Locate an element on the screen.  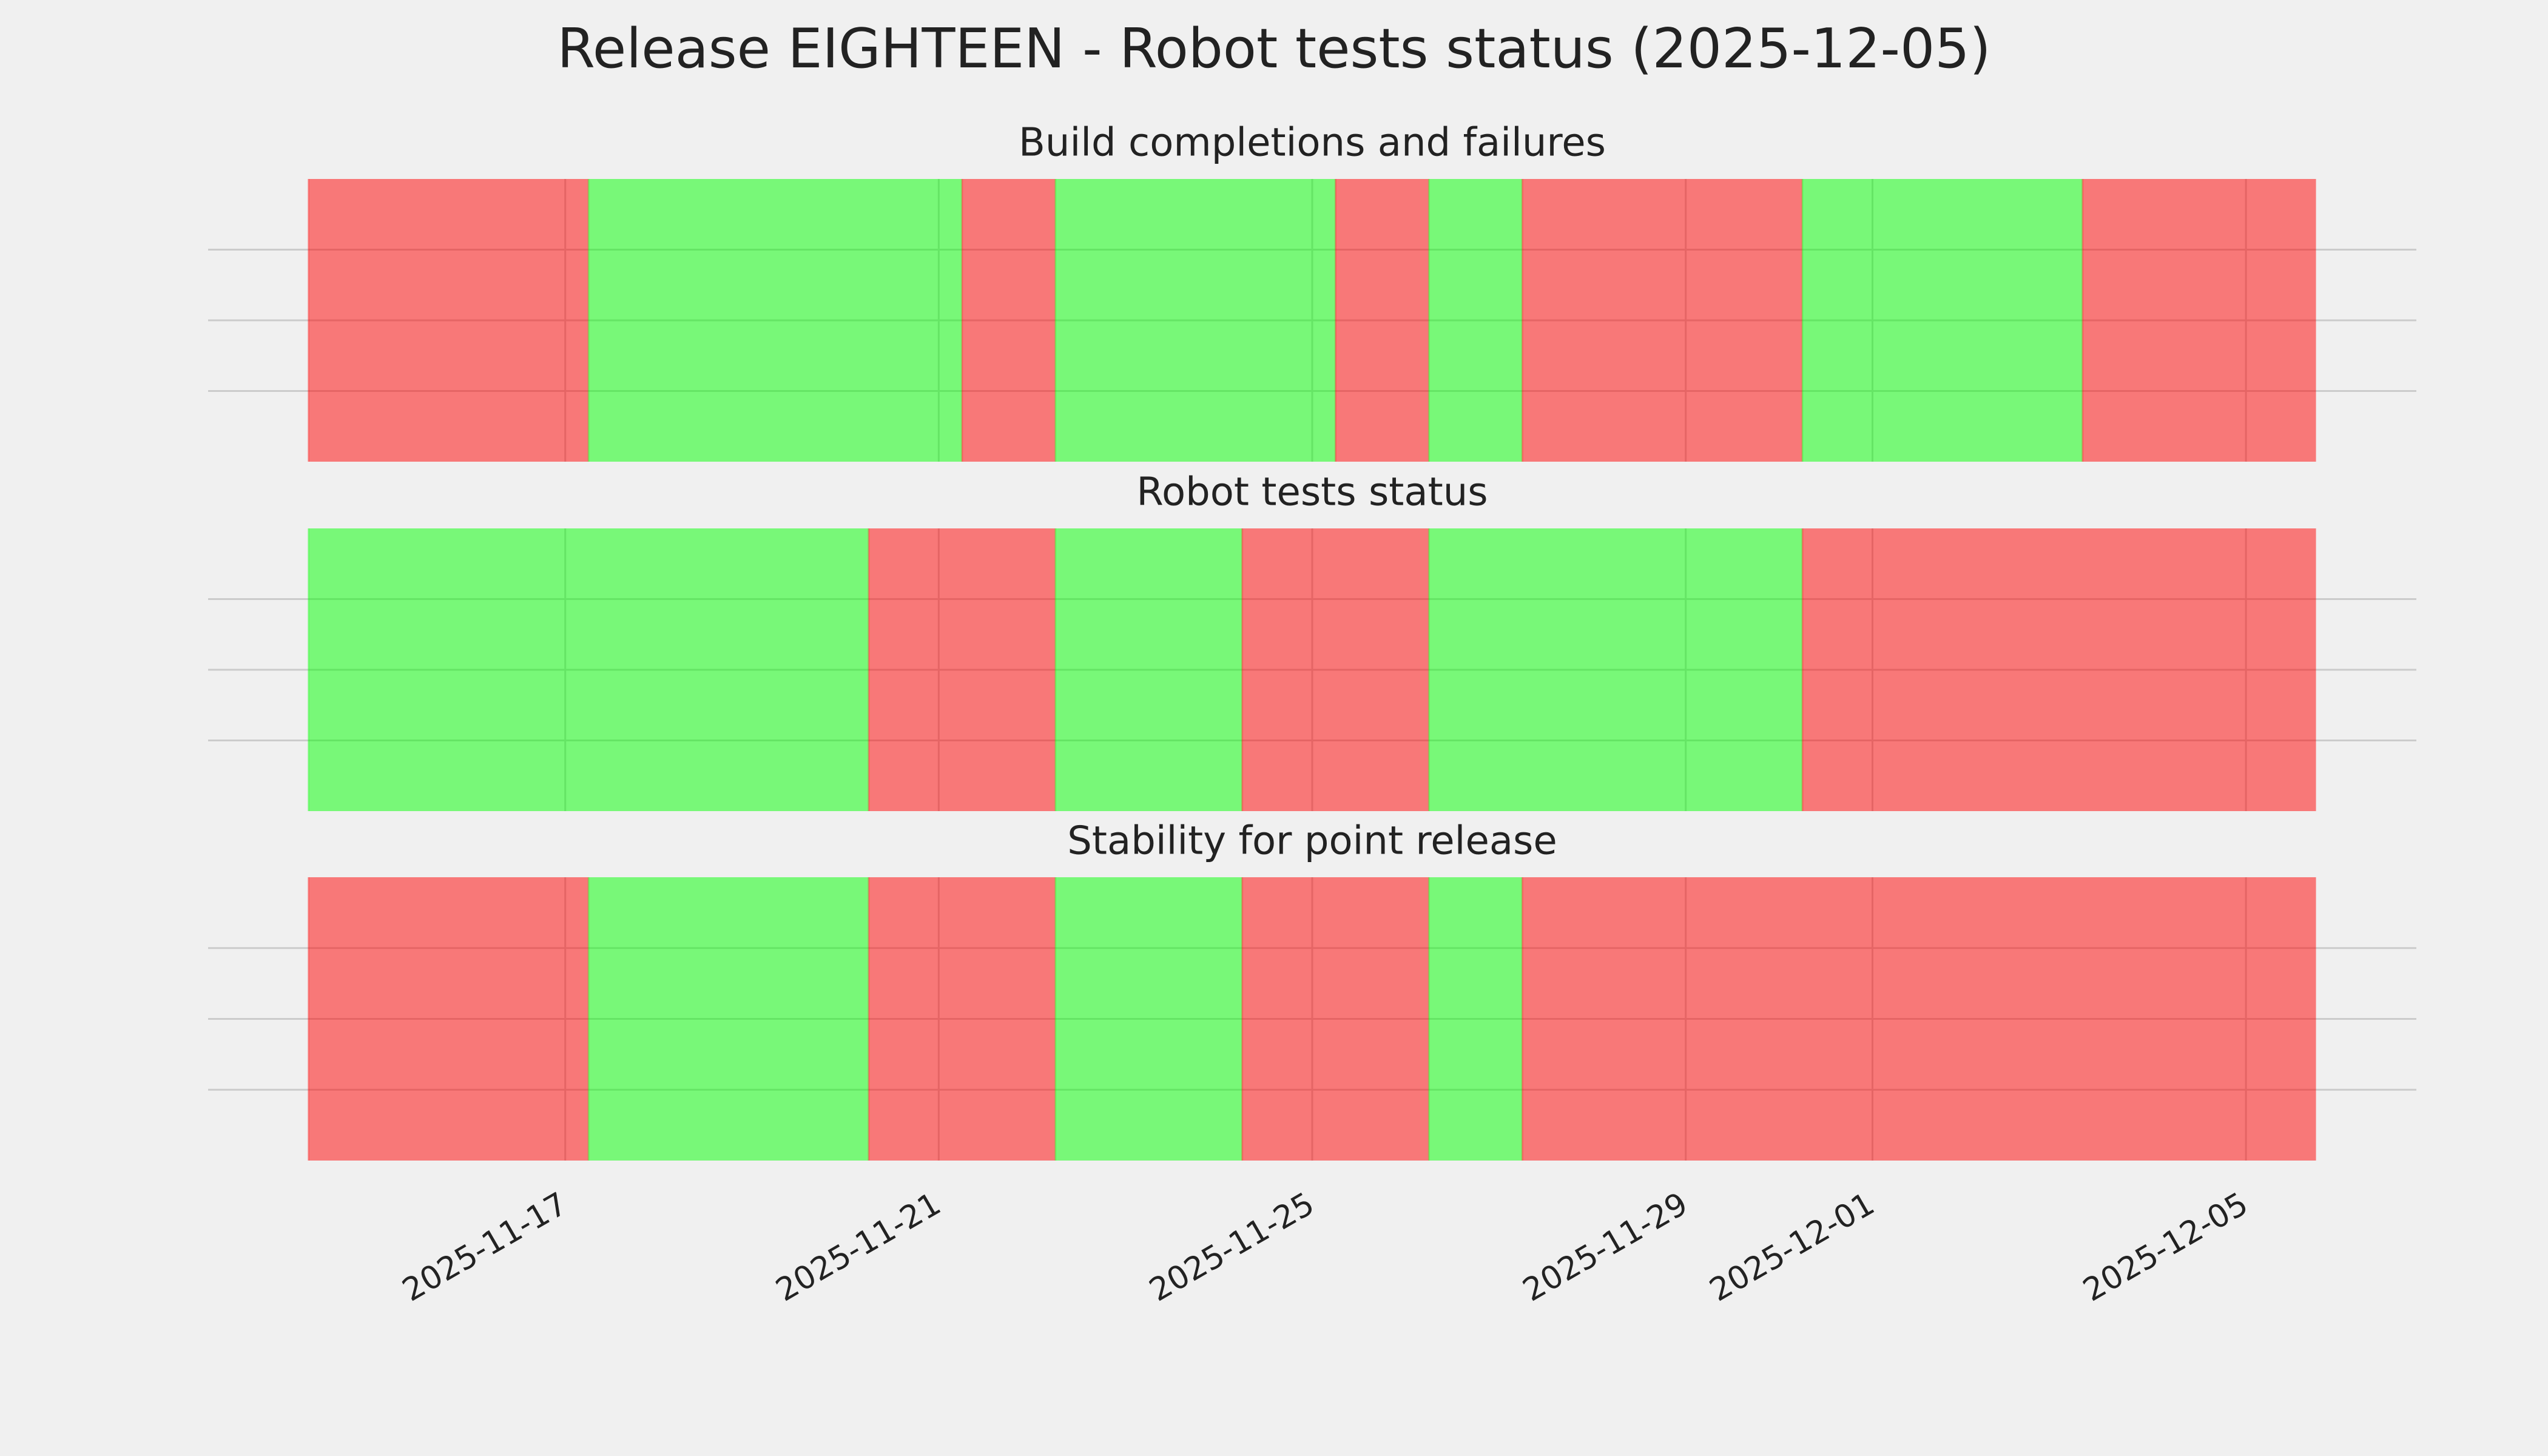
x-tick-label: 2025-11-29 is located at coordinates (1605, 1247).